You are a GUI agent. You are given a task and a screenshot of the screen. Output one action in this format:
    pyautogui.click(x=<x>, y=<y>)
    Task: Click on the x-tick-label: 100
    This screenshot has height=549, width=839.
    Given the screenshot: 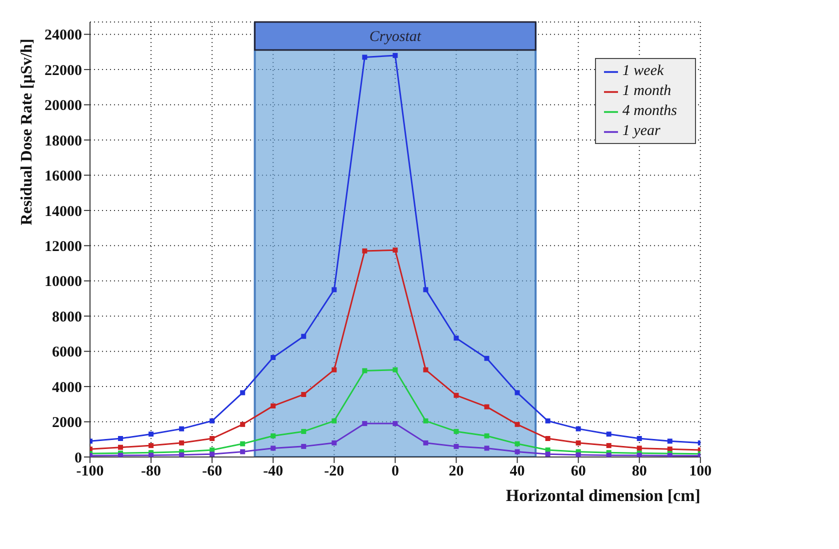 What is the action you would take?
    pyautogui.click(x=700, y=472)
    